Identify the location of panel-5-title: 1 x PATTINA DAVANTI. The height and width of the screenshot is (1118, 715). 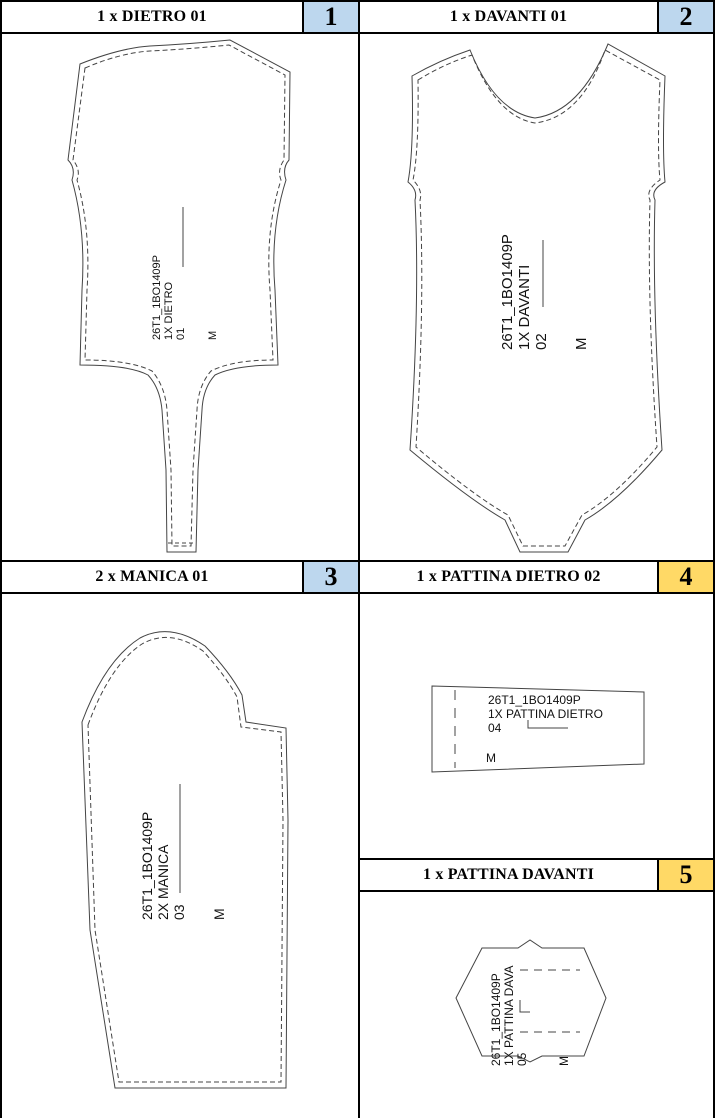
(508, 874).